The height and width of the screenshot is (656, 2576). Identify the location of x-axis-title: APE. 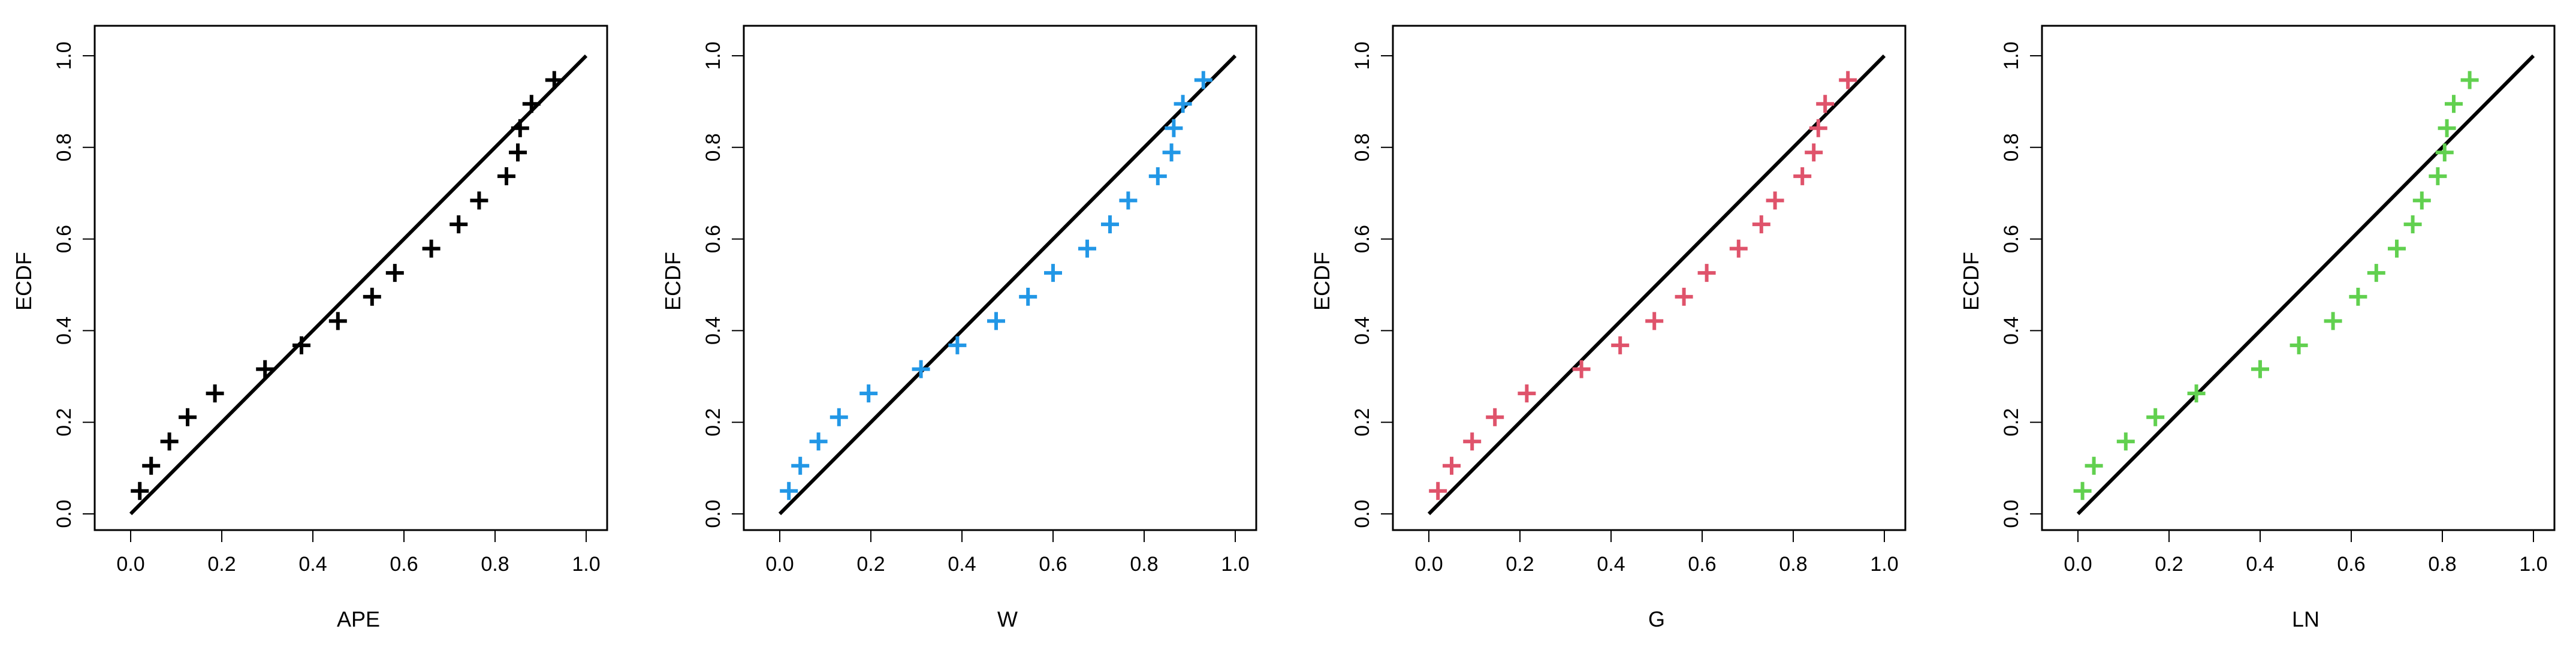
(358, 619).